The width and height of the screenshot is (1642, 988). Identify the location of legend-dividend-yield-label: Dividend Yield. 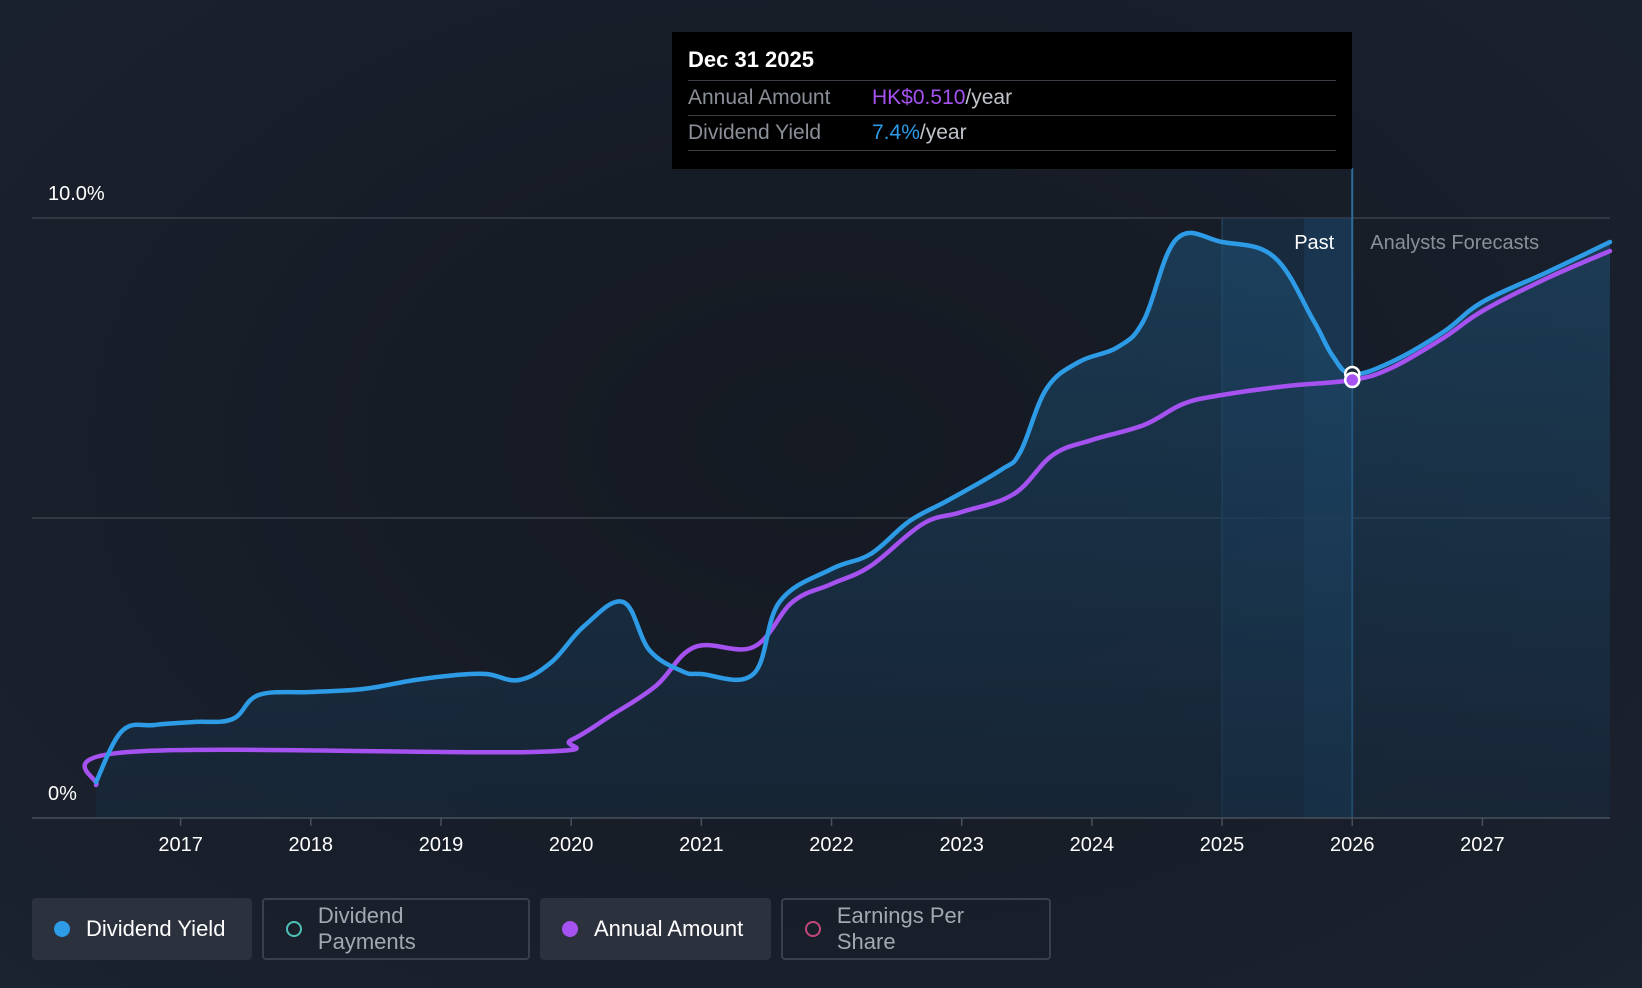
(156, 928).